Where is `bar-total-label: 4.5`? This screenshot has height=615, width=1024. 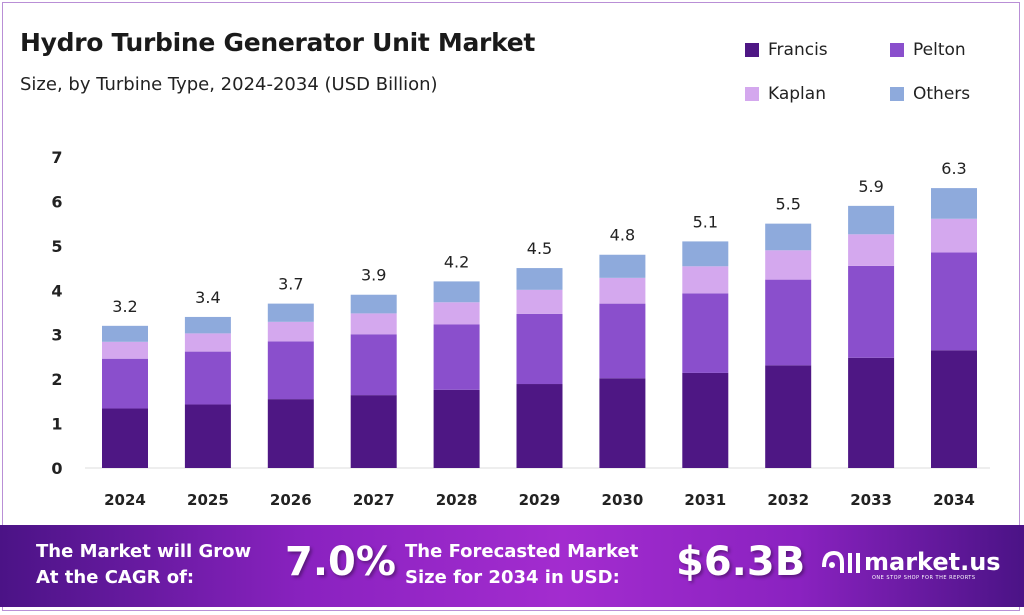
bar-total-label: 4.5 is located at coordinates (539, 248).